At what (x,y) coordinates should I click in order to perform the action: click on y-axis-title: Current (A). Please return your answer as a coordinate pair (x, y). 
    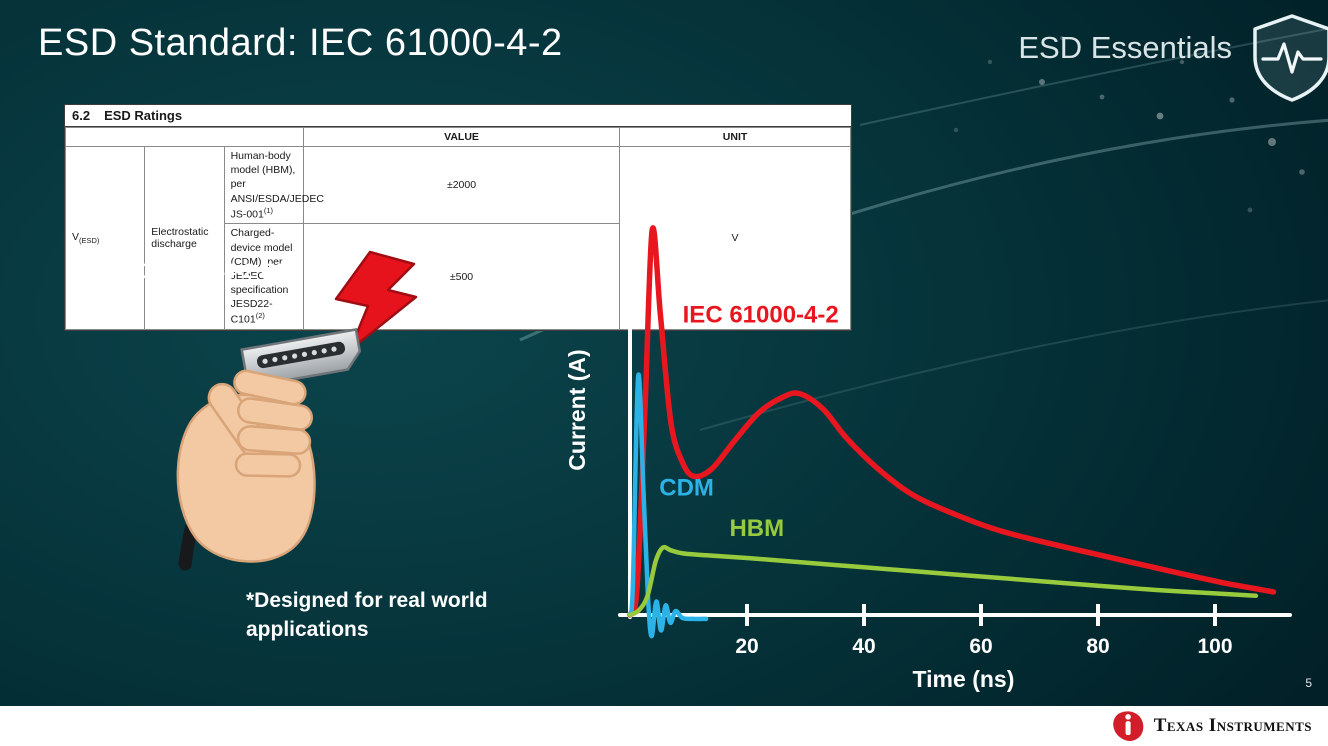
    Looking at the image, I should click on (577, 409).